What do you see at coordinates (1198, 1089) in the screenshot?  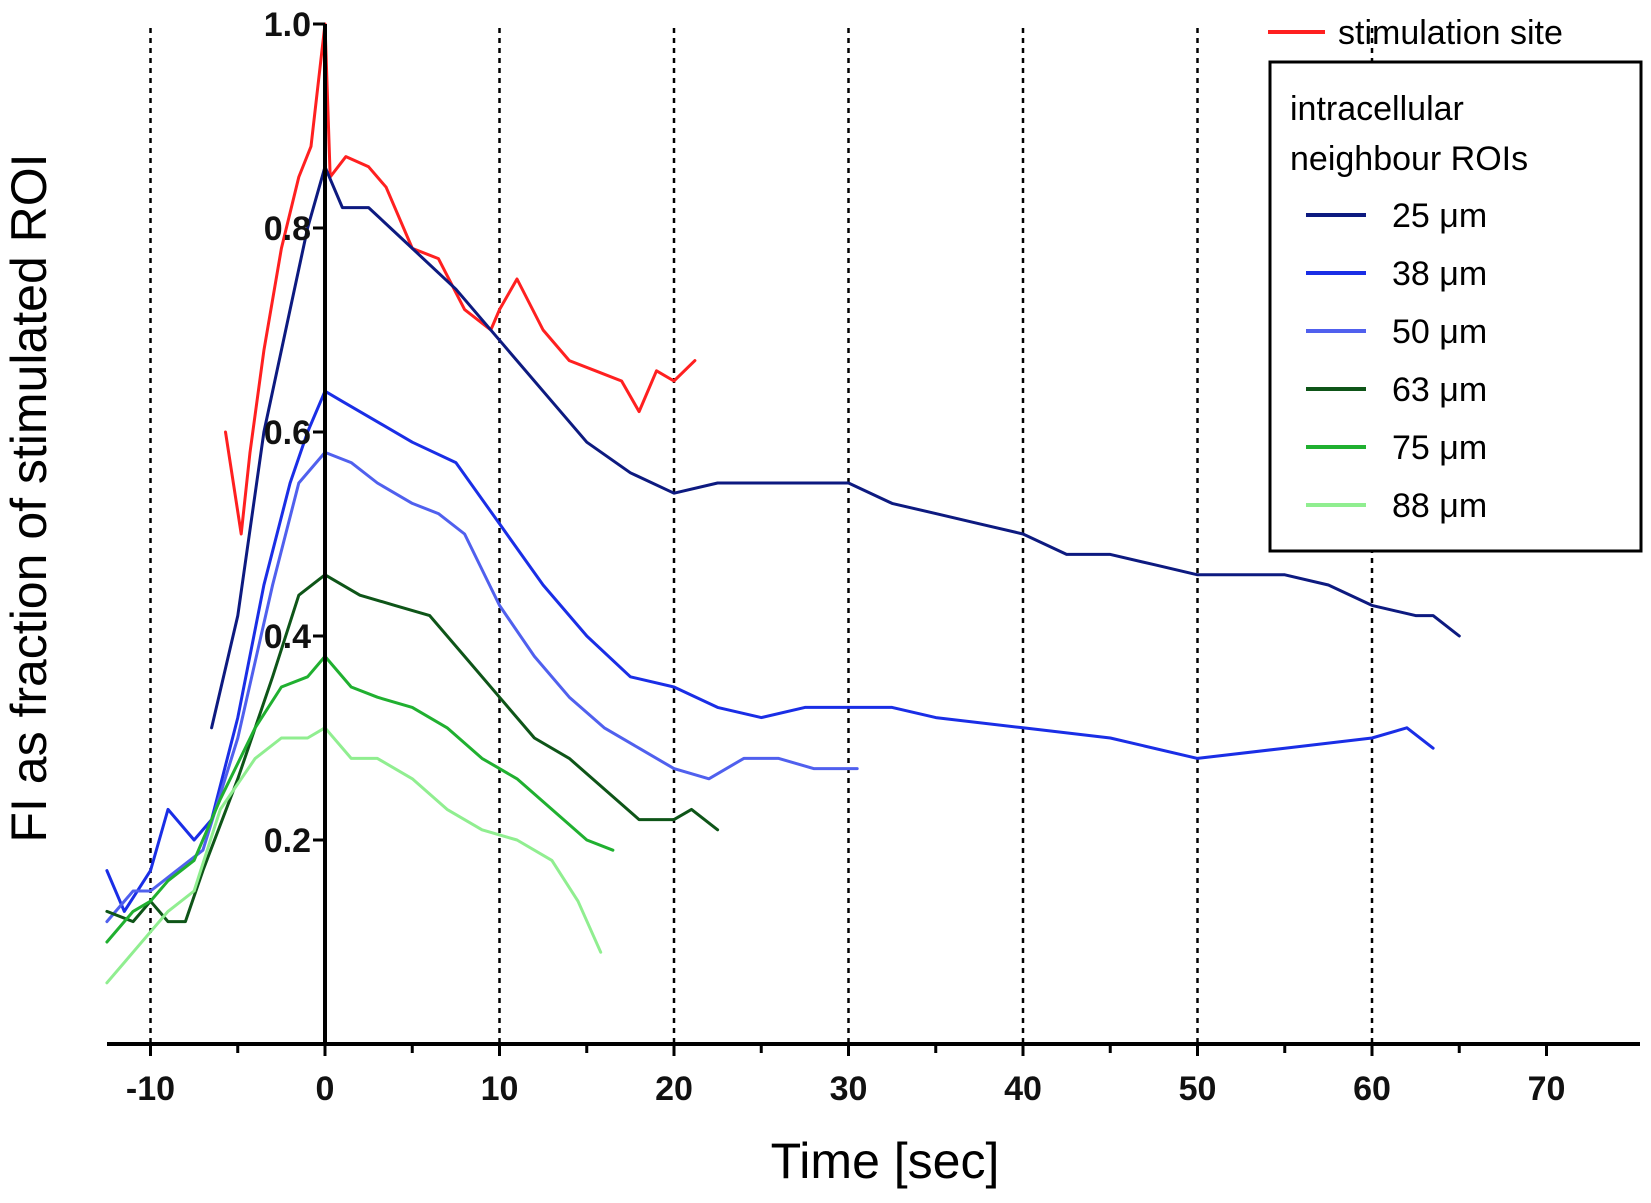 I see `x-tick-label: 50` at bounding box center [1198, 1089].